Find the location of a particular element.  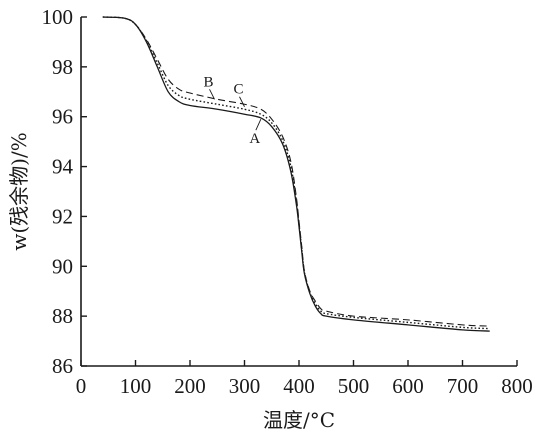

y-tick-label: 86 is located at coordinates (62, 366).